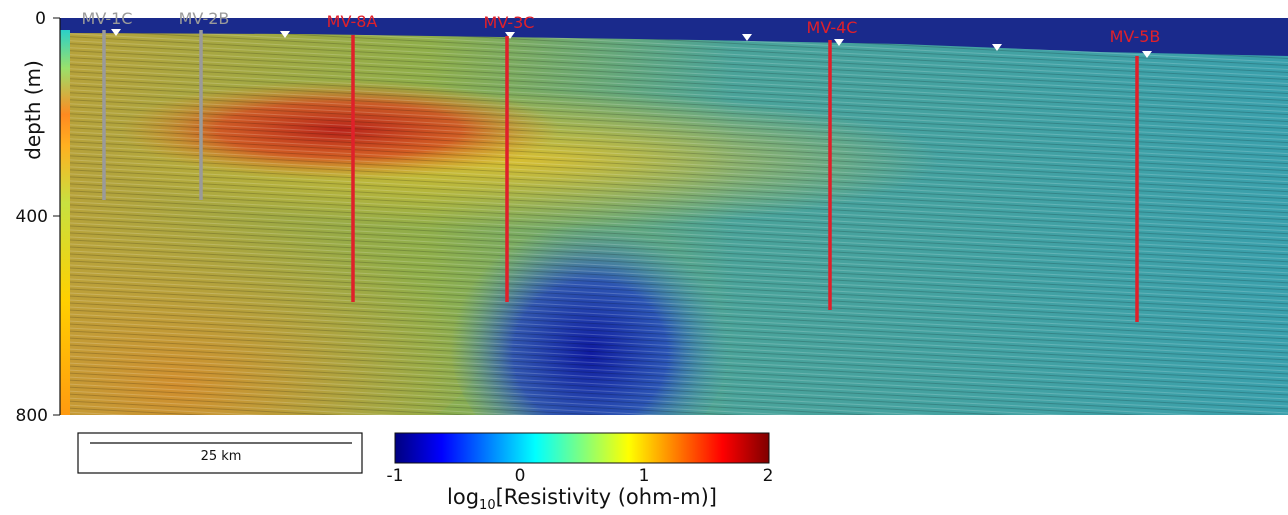 The width and height of the screenshot is (1288, 515). Describe the element at coordinates (32, 217) in the screenshot. I see `ytick-400: 400` at that location.